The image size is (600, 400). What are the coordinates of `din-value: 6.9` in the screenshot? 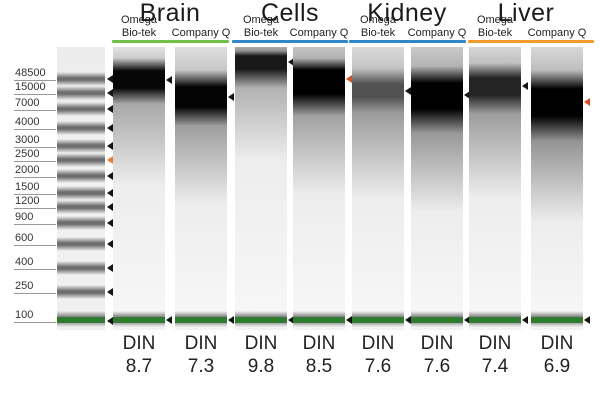 It's located at (557, 366).